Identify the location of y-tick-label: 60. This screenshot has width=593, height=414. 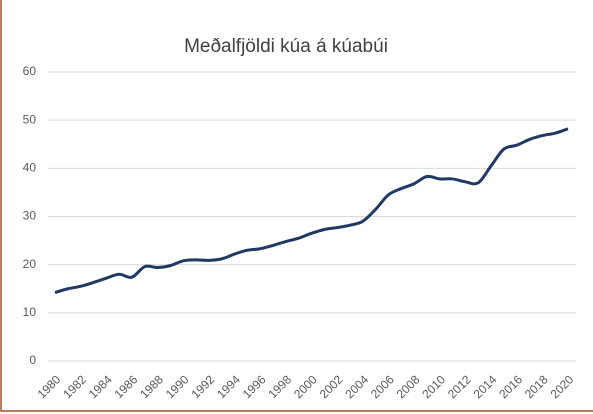
(30, 71).